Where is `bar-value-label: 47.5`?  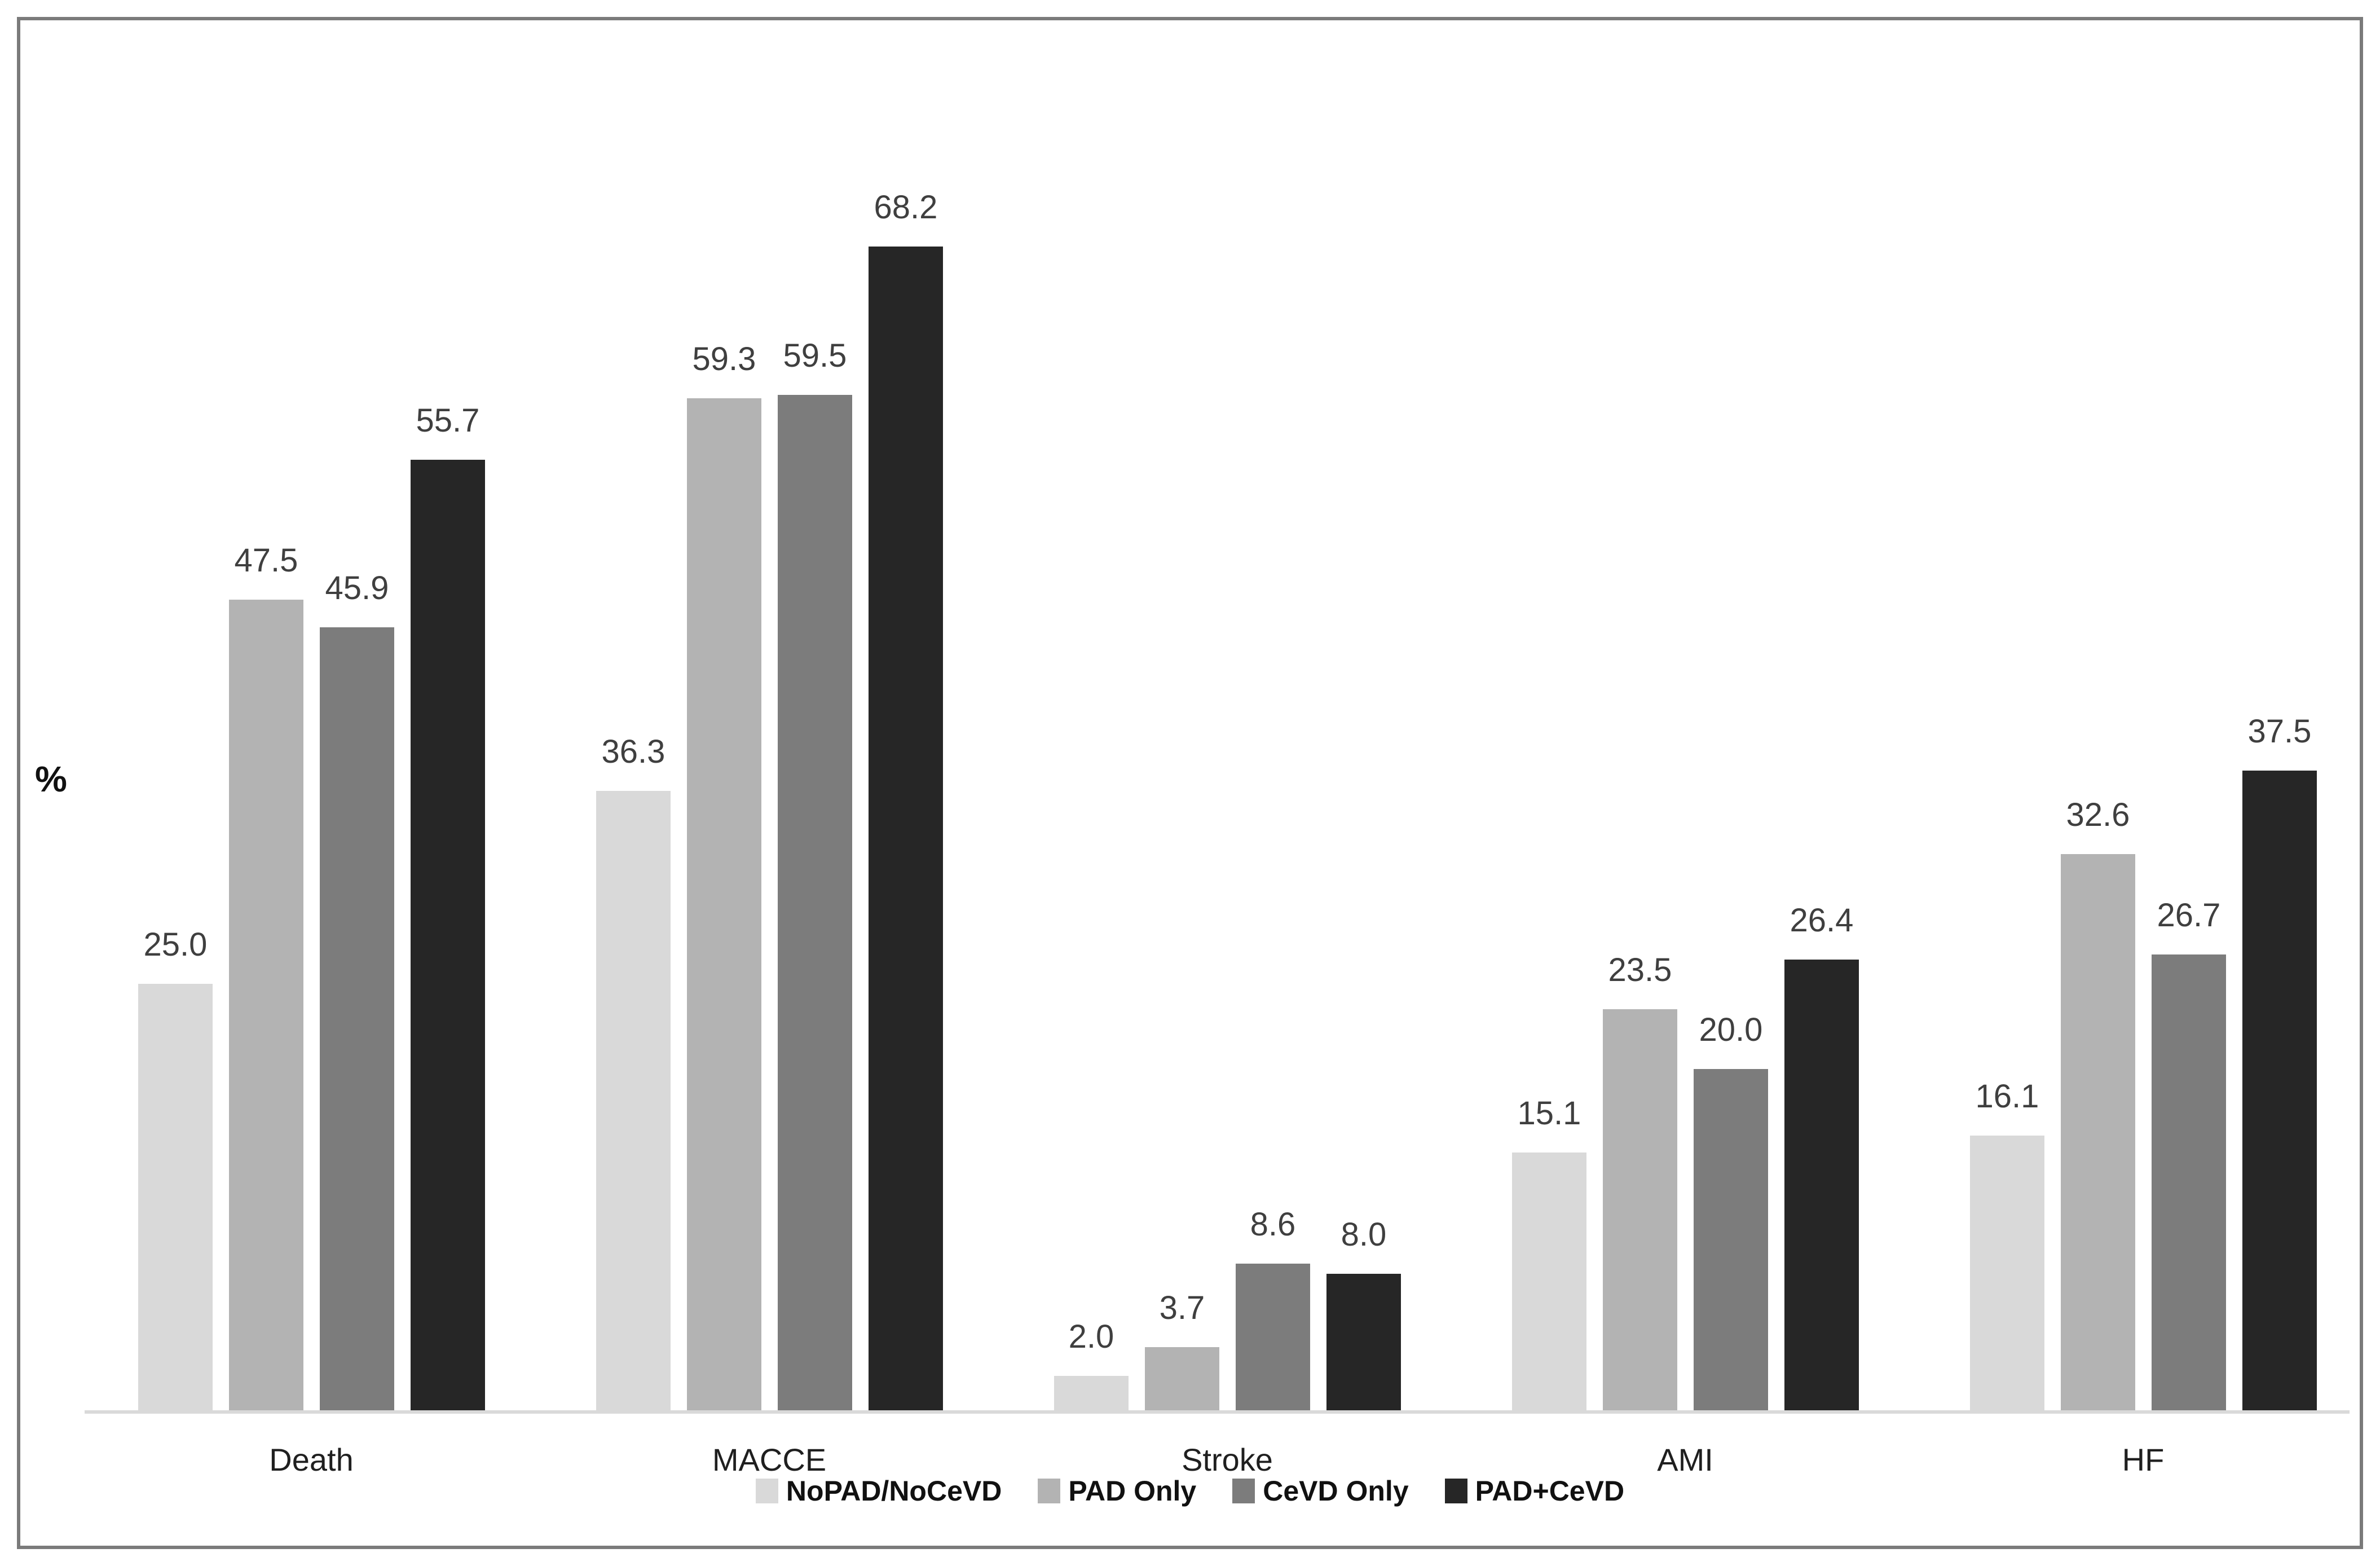
bar-value-label: 47.5 is located at coordinates (266, 560).